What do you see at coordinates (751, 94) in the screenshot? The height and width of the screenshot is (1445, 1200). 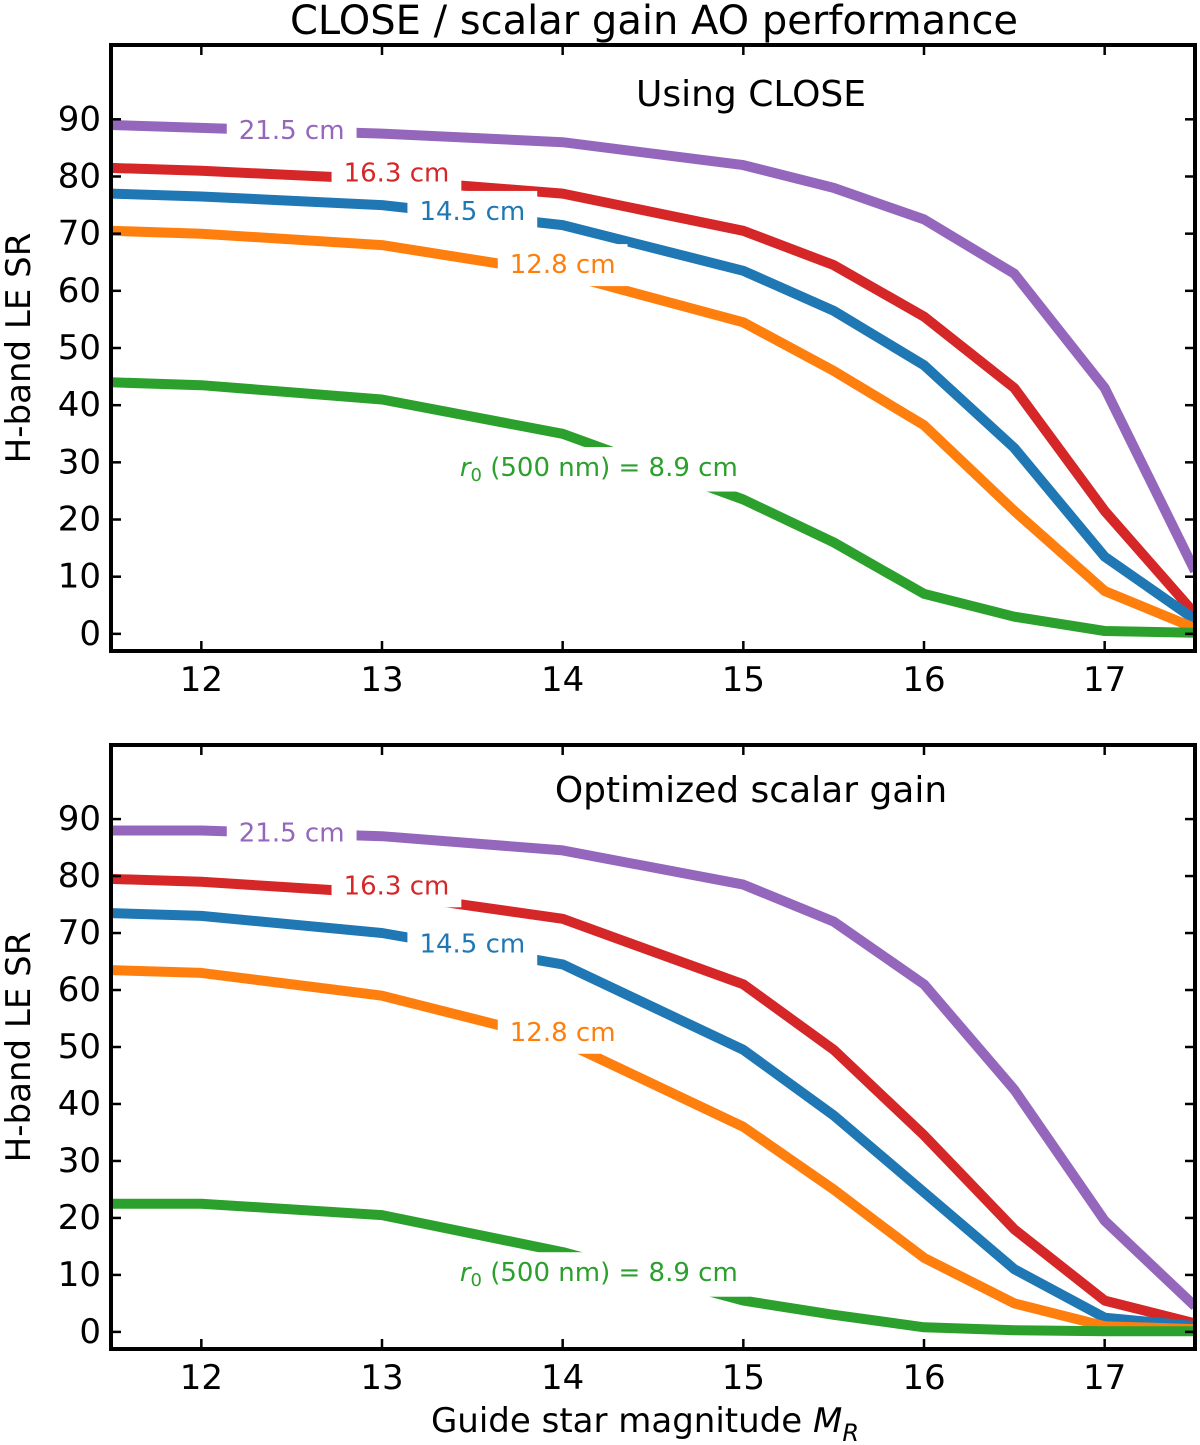 I see `panel-title: Using CLOSE` at bounding box center [751, 94].